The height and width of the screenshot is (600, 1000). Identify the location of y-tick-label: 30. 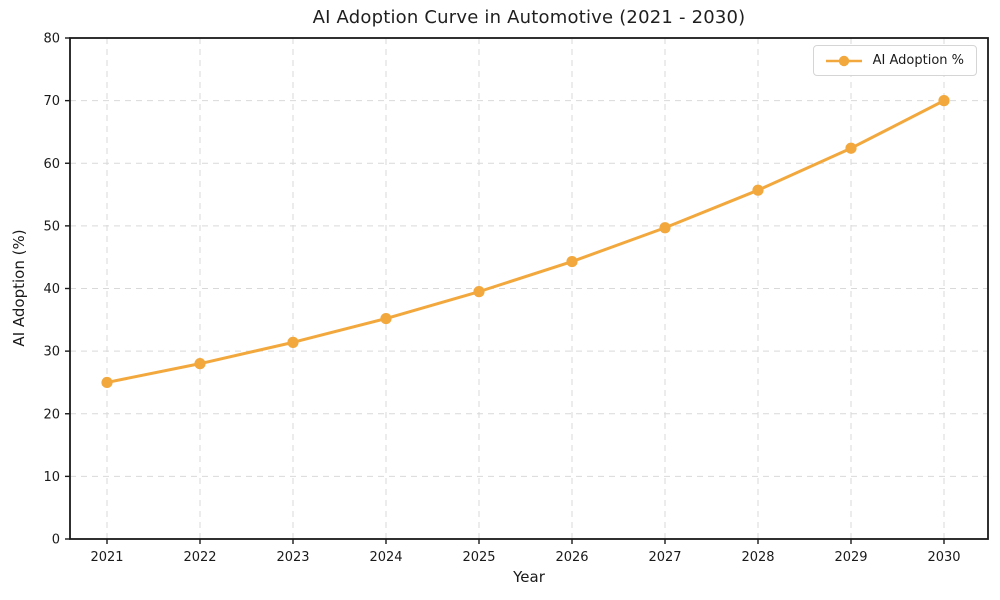
(51, 352).